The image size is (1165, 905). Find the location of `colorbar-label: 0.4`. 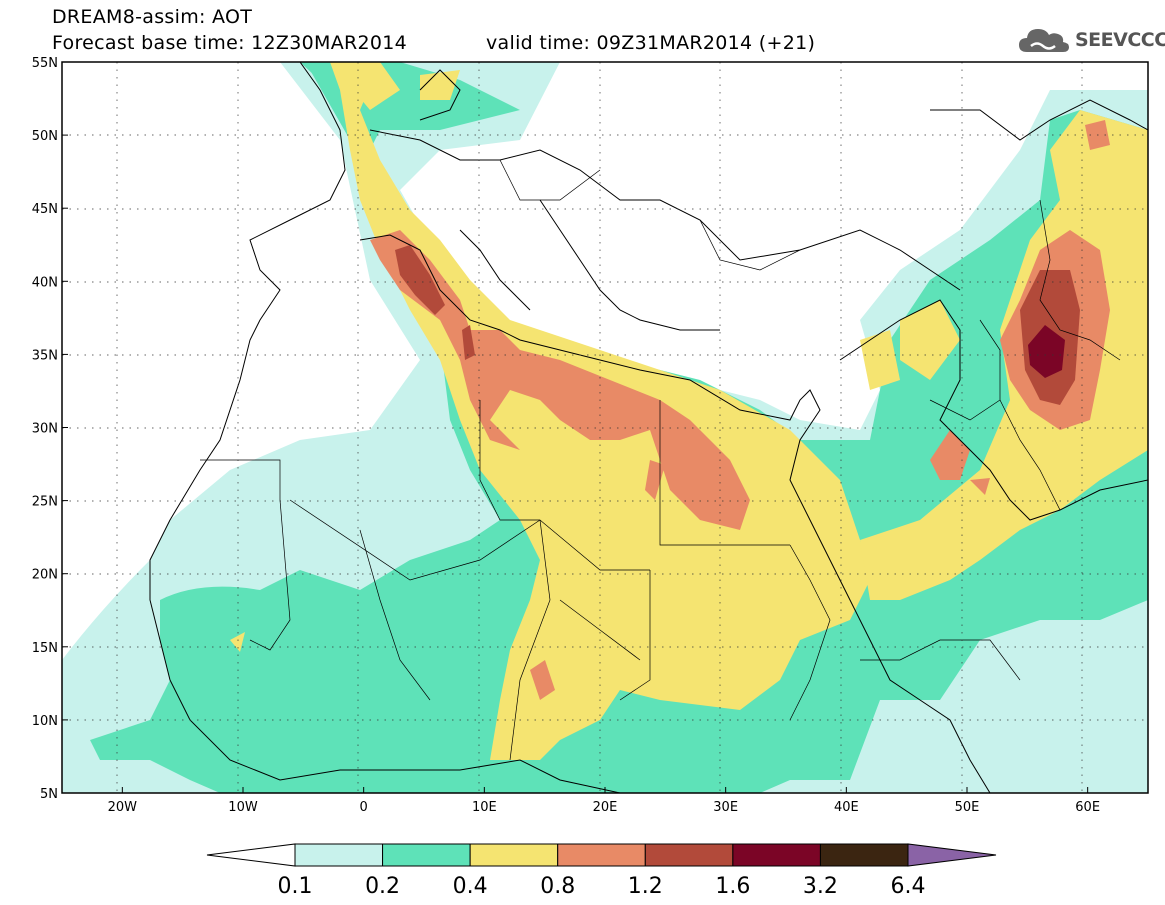

colorbar-label: 0.4 is located at coordinates (470, 886).